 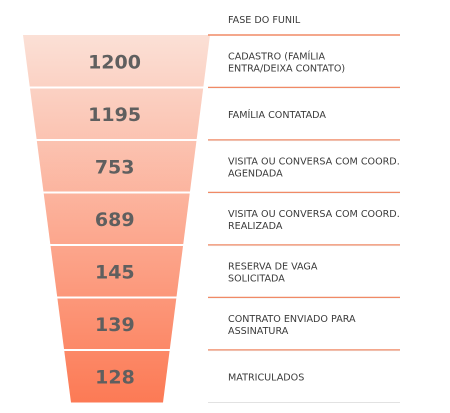 I want to click on funnel-stage-value: 1200, so click(x=114, y=62).